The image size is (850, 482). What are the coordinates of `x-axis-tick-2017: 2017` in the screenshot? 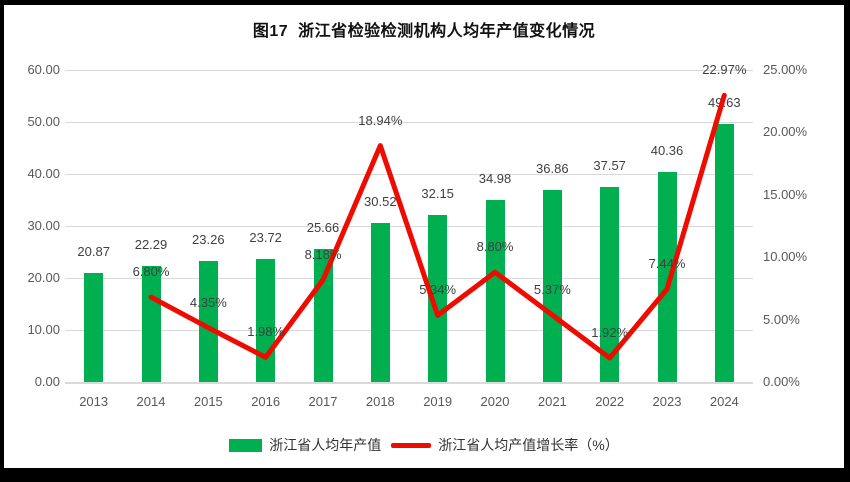 It's located at (323, 401).